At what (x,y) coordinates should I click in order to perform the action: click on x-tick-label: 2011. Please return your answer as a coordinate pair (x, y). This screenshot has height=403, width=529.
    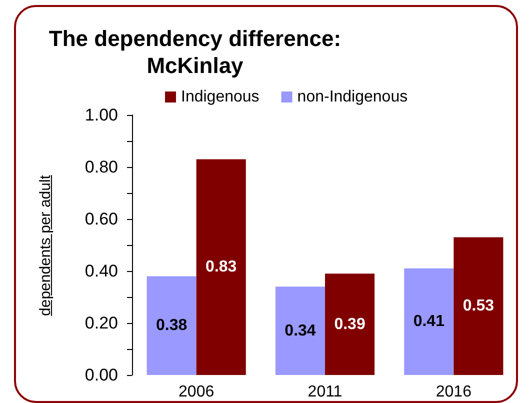
    Looking at the image, I should click on (325, 392).